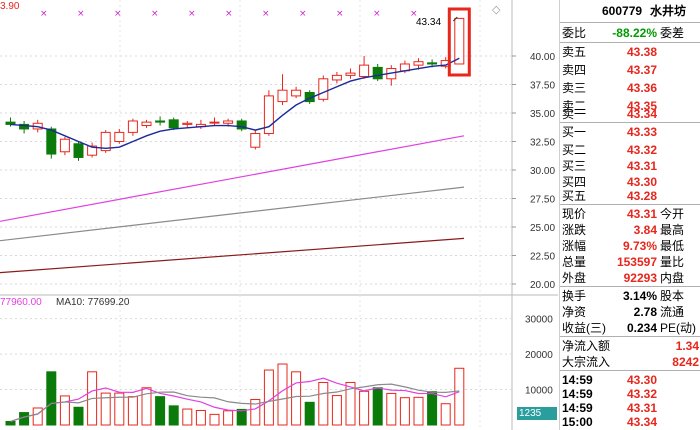 The image size is (700, 430). I want to click on quote-row: 总量 153597 量比, so click(630, 262).